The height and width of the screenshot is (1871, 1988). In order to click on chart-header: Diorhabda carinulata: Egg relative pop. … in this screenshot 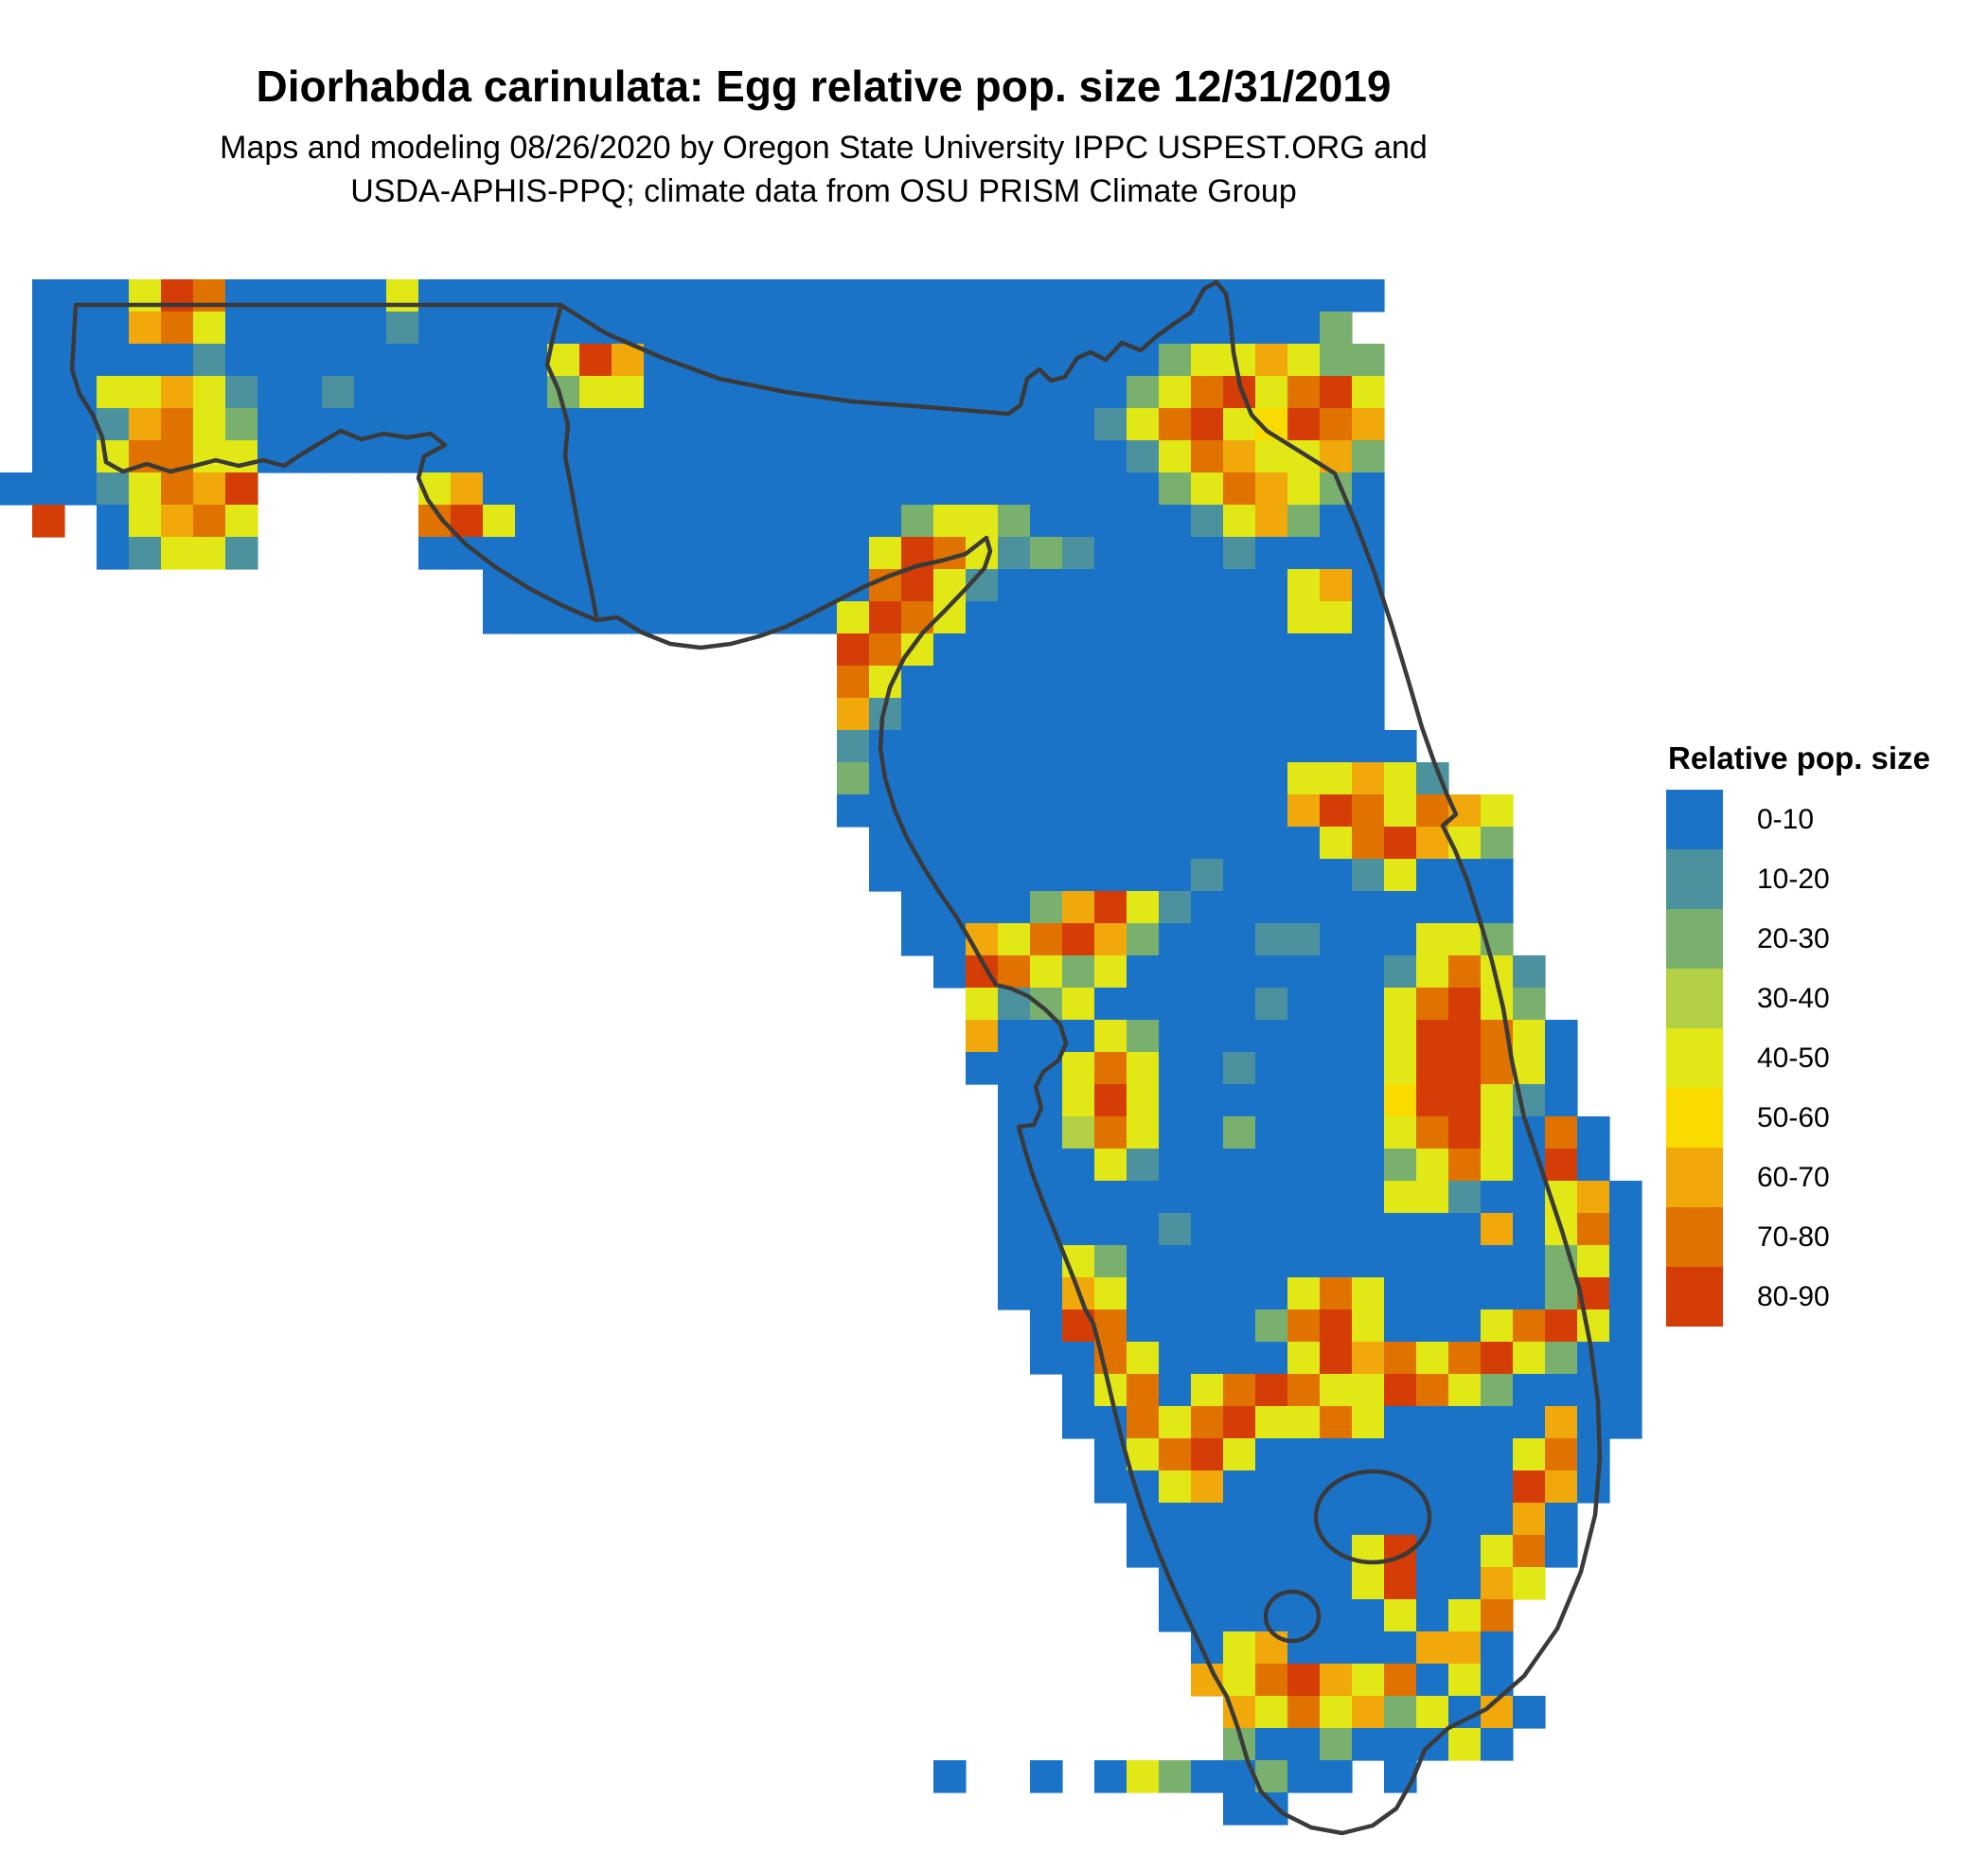, I will do `click(823, 137)`.